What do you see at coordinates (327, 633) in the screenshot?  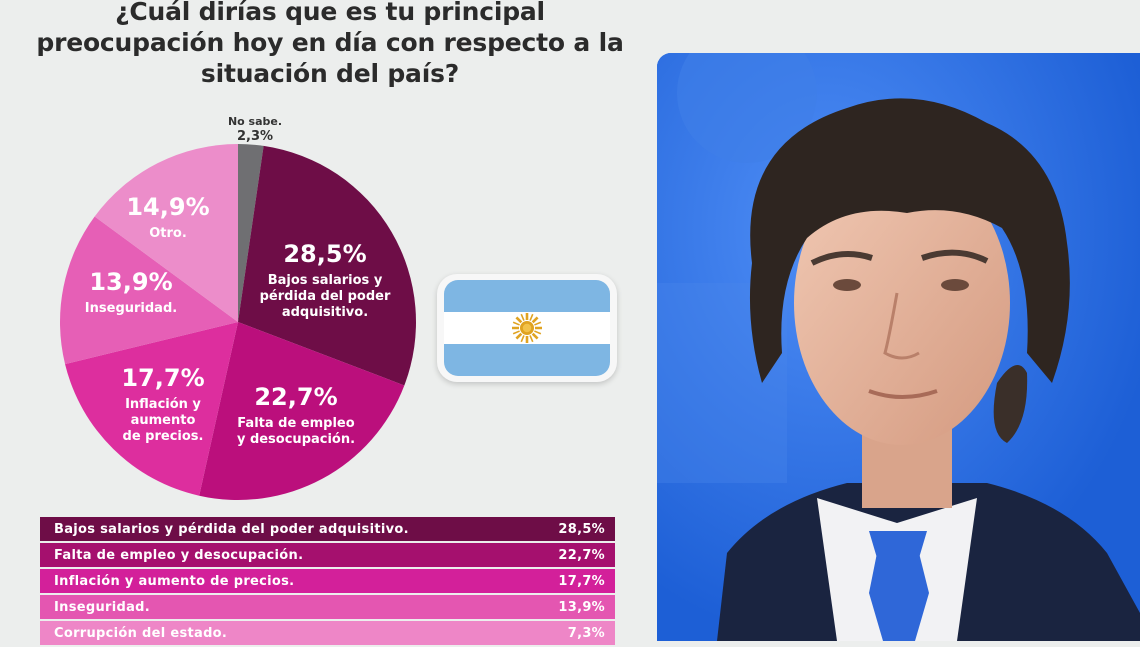 I see `table-row: Corrupción del estado. 7,3%` at bounding box center [327, 633].